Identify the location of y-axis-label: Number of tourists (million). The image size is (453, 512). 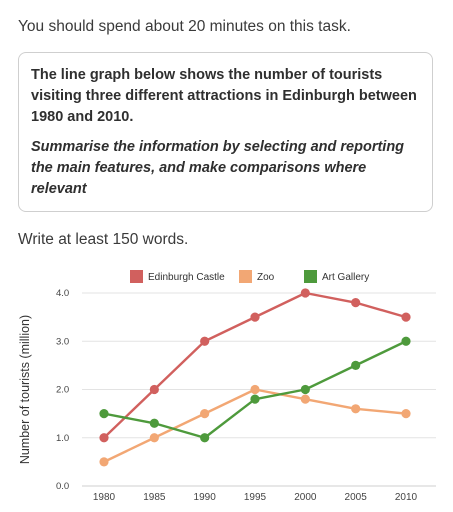
(25, 389).